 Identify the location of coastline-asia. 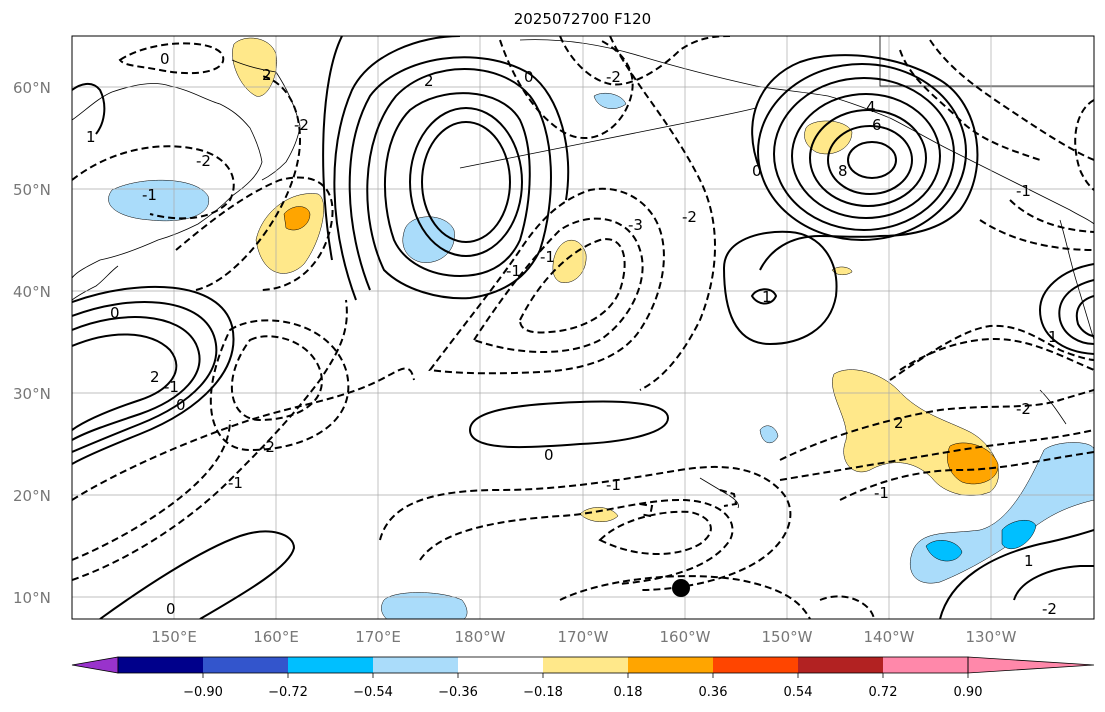
(167, 181).